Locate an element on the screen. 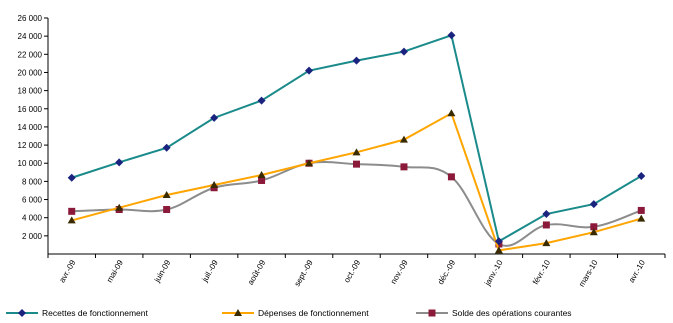  x-tick-label: janv.-10 is located at coordinates (493, 273).